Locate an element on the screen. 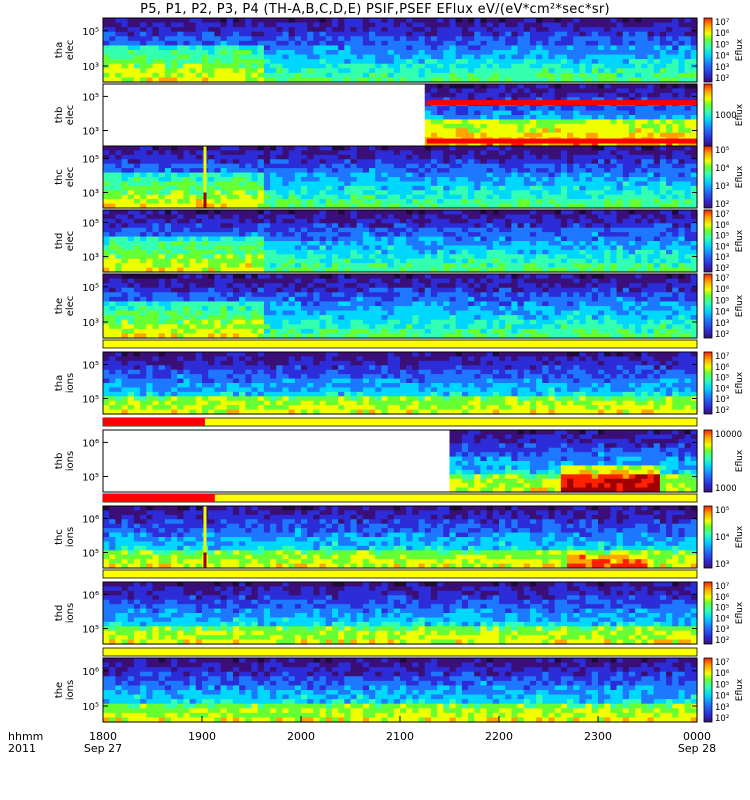 The height and width of the screenshot is (800, 750). spectrogram-cells is located at coordinates (400, 241).